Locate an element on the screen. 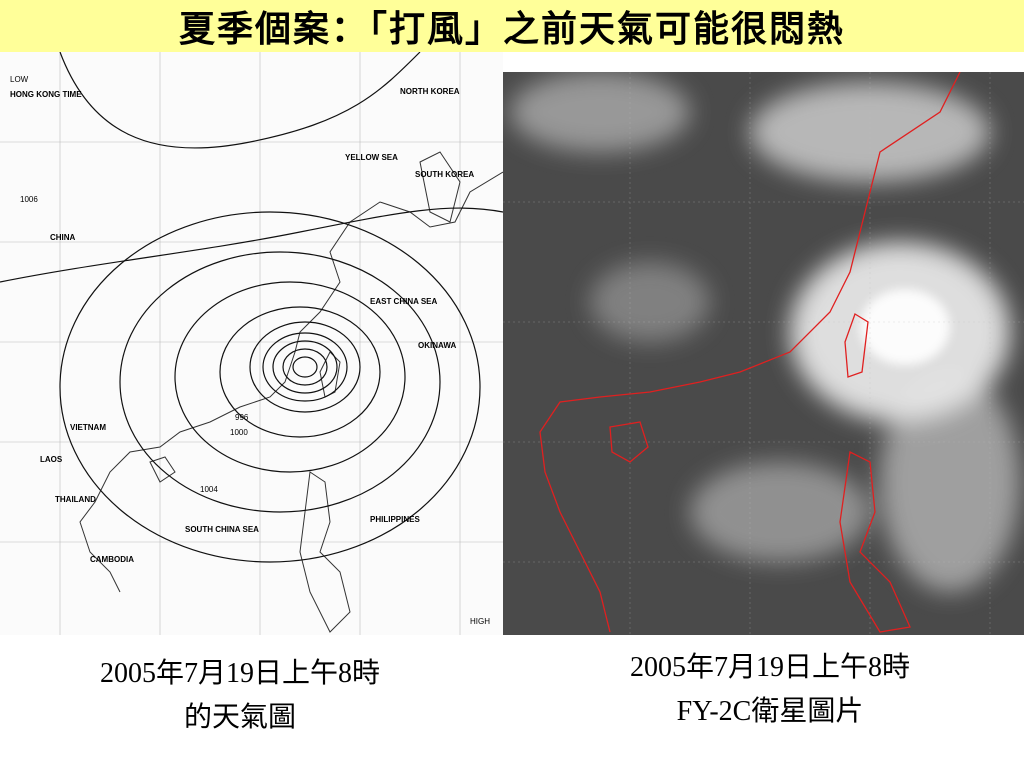 This screenshot has width=1024, height=768. map-label: EAST CHINA SEA is located at coordinates (403, 301).